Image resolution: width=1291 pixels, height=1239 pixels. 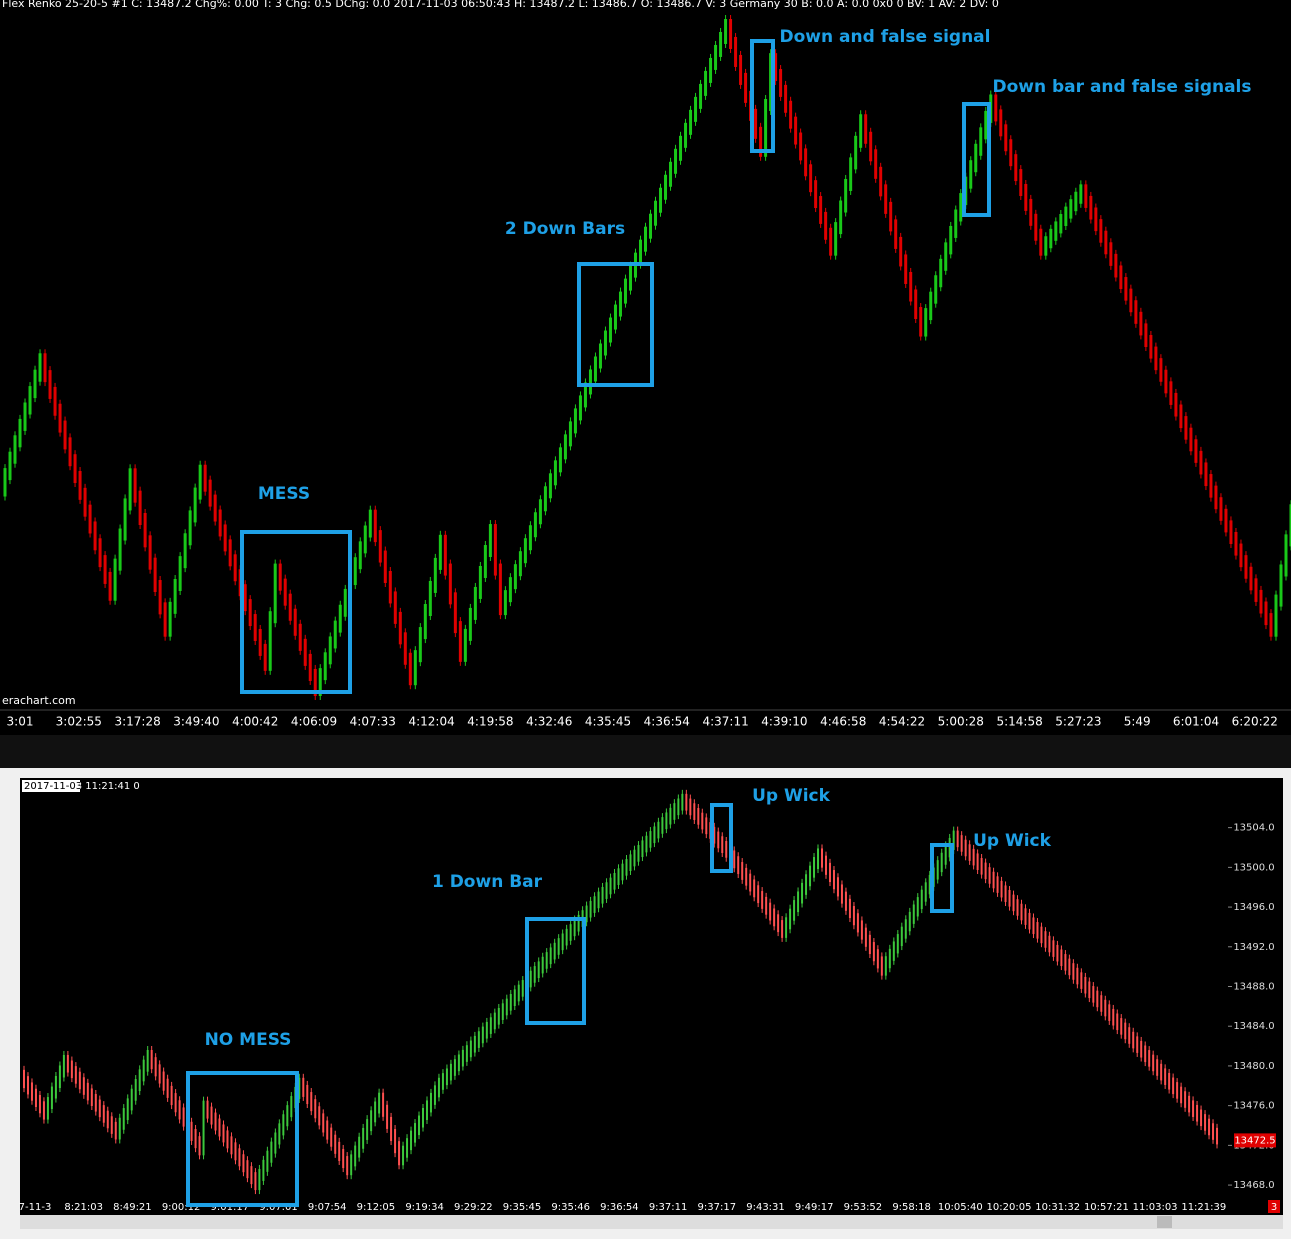 What do you see at coordinates (431, 722) in the screenshot?
I see `x-tick-label: 4:12:04` at bounding box center [431, 722].